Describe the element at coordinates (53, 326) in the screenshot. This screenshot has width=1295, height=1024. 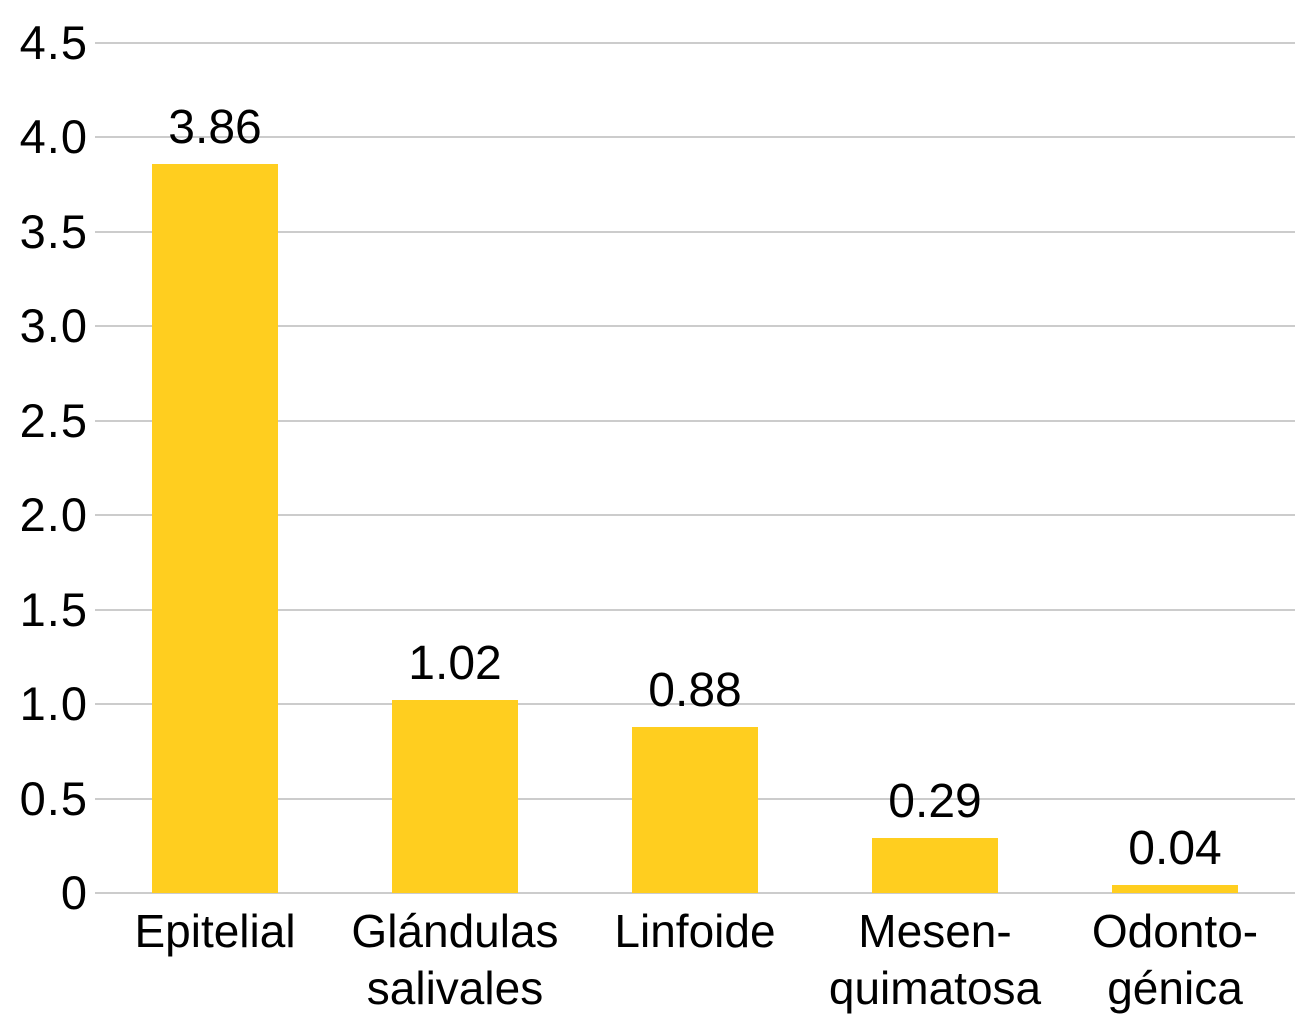
I see `y-tick-label: 3.0` at that location.